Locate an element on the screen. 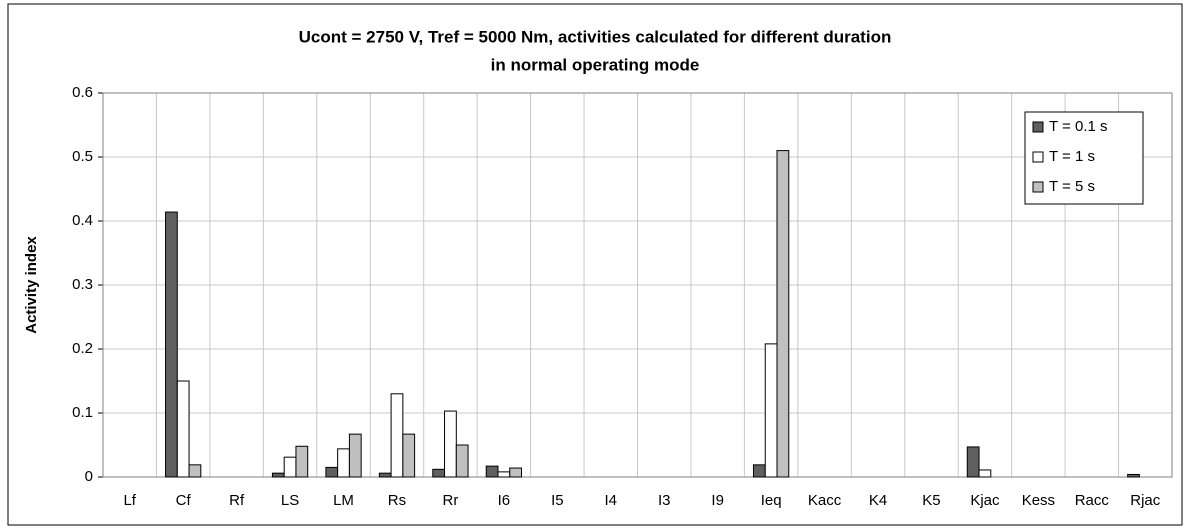 Image resolution: width=1190 pixels, height=531 pixels. x-tick-label: LS is located at coordinates (290, 500).